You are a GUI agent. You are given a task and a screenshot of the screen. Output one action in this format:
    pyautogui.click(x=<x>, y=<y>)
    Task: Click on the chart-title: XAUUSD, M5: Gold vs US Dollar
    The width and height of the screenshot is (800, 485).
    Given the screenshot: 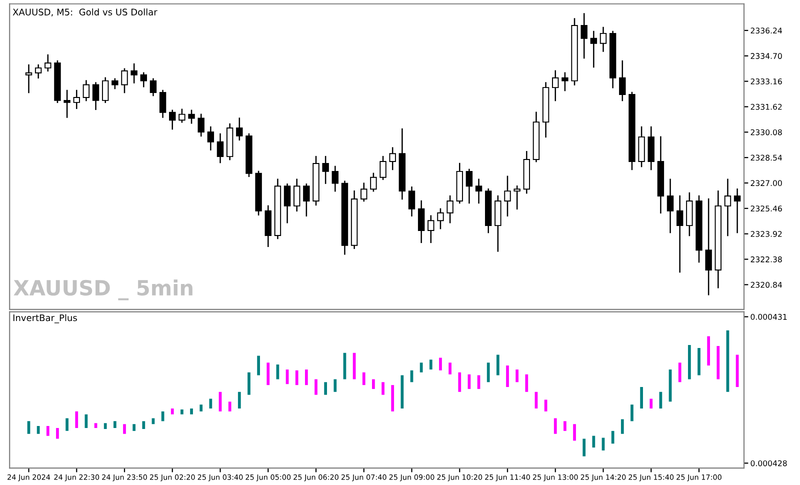 What is the action you would take?
    pyautogui.click(x=85, y=12)
    